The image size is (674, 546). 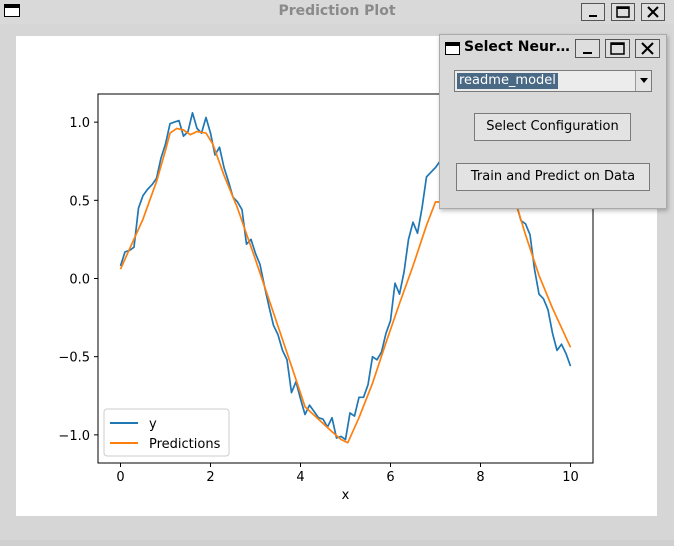 What do you see at coordinates (12, 10) in the screenshot?
I see `window-icon` at bounding box center [12, 10].